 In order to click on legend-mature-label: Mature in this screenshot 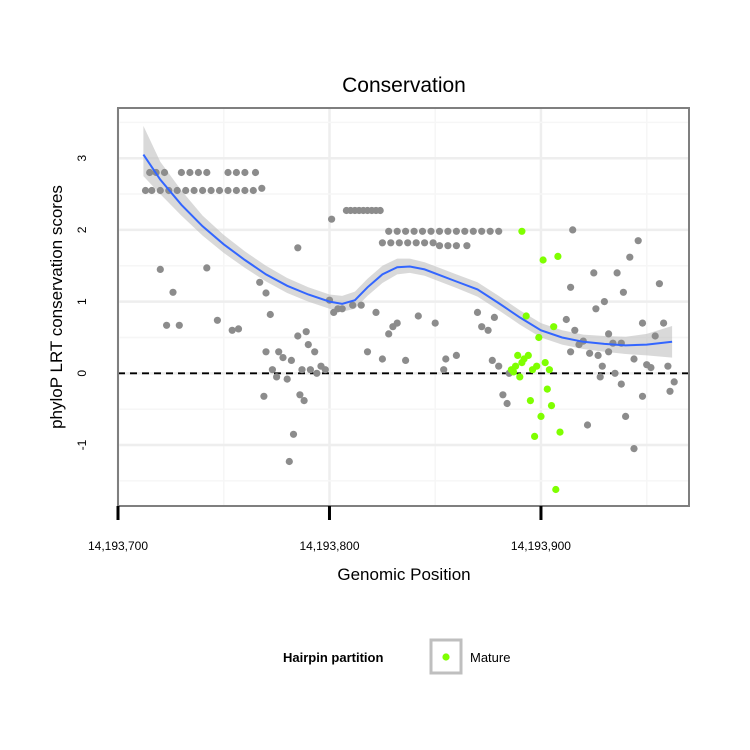, I will do `click(490, 657)`.